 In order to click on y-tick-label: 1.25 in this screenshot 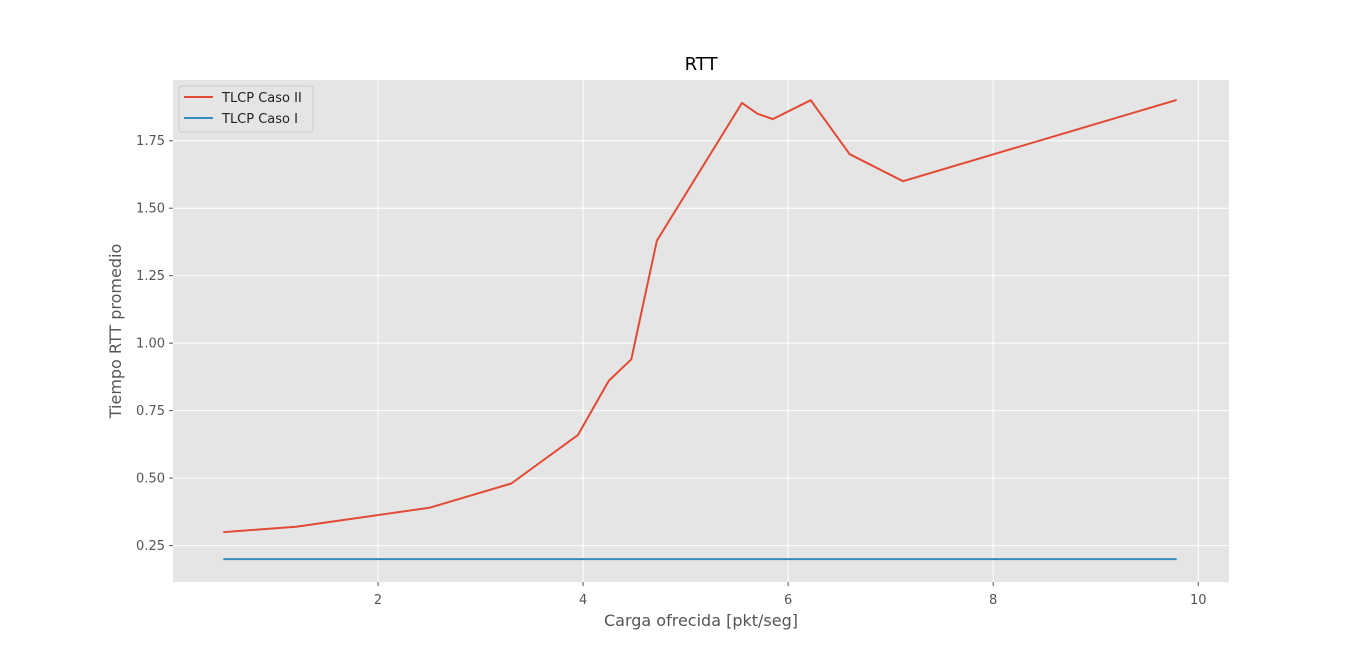, I will do `click(150, 276)`.